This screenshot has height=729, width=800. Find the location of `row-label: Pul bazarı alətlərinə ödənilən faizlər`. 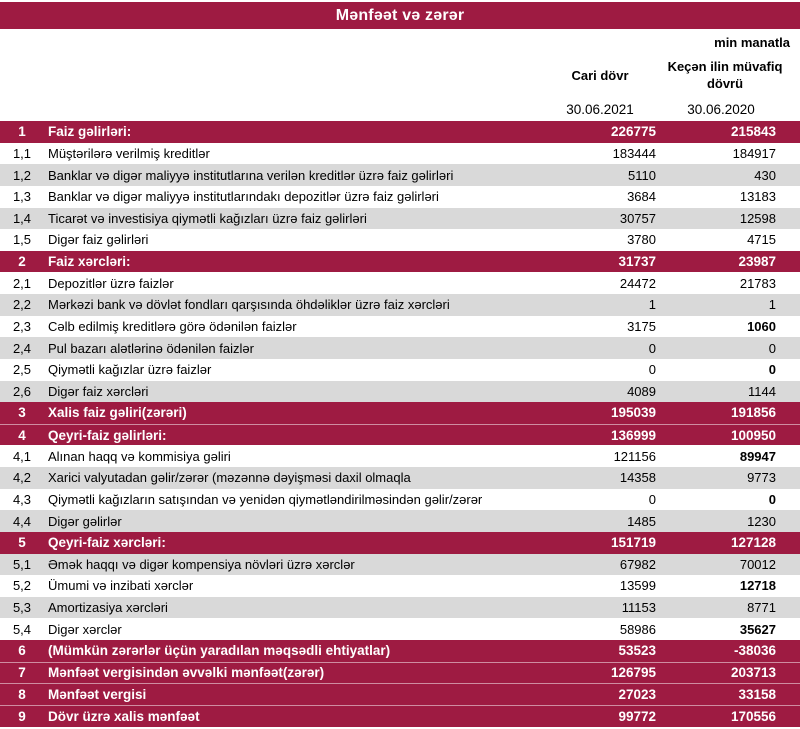

row-label: Pul bazarı alətlərinə ödənilən faizlər is located at coordinates (151, 348).